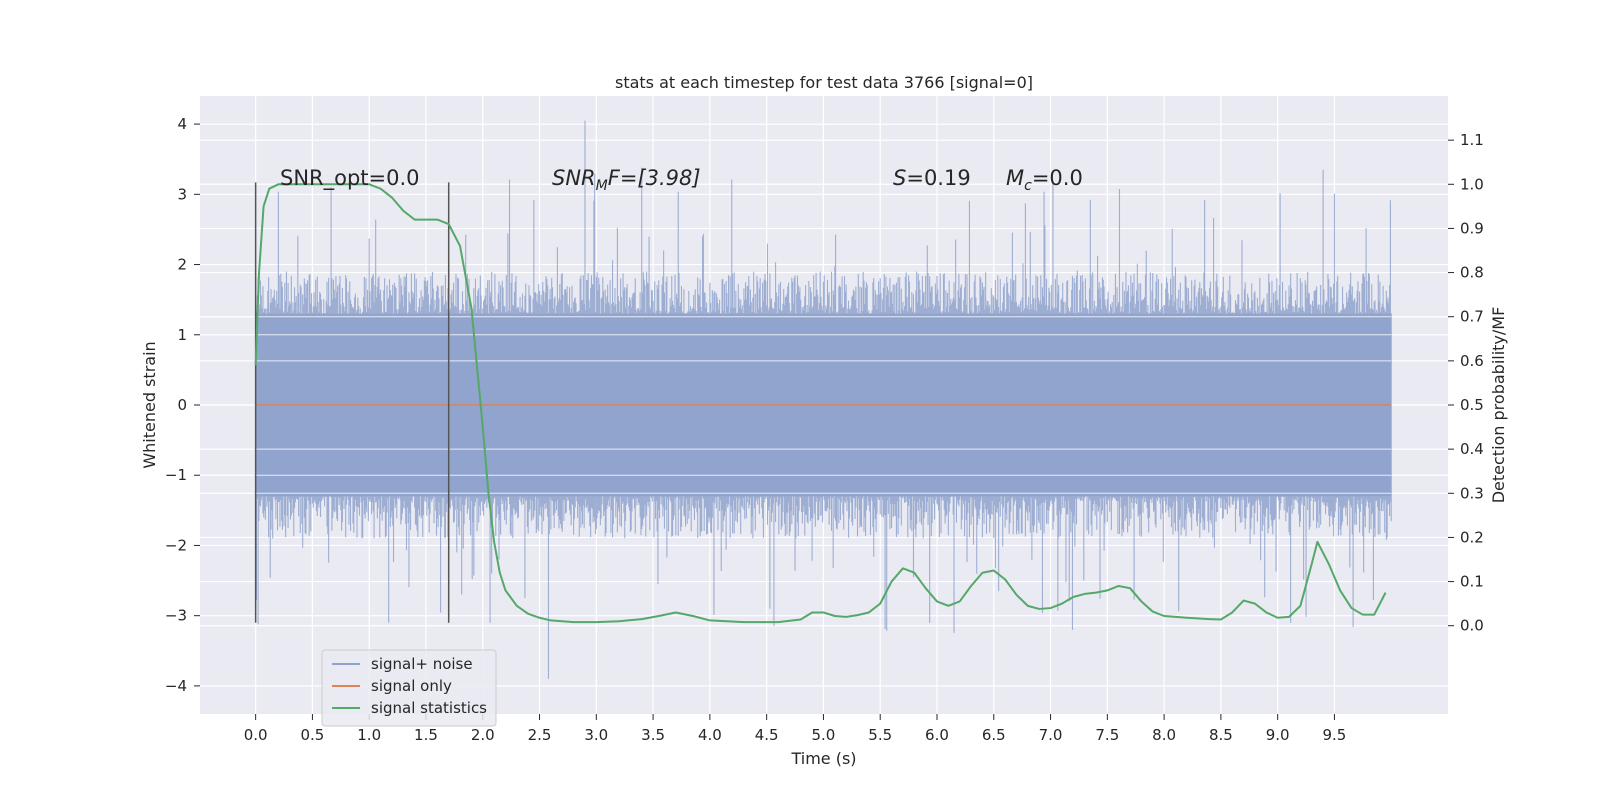 Image resolution: width=1600 pixels, height=800 pixels. I want to click on y-left-tick-label: 0, so click(182, 405).